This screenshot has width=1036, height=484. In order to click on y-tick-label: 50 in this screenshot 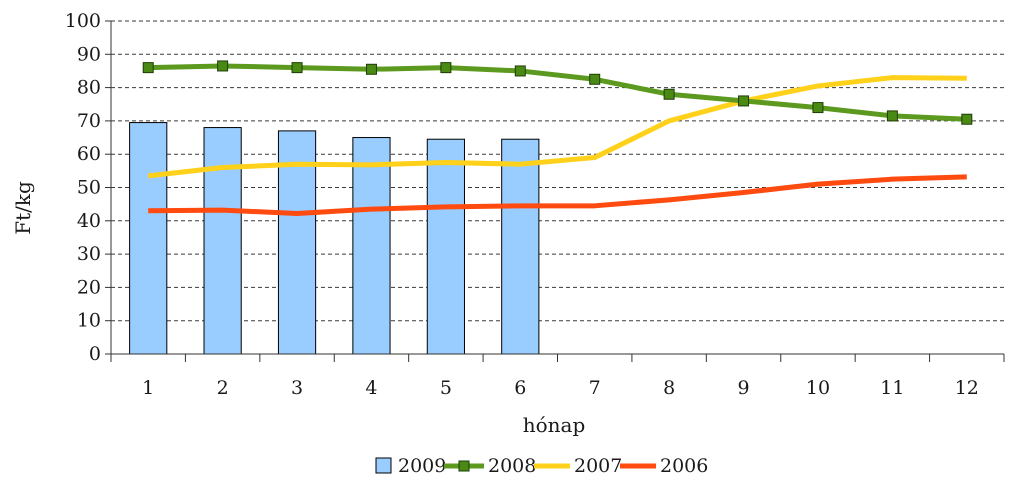, I will do `click(89, 188)`.